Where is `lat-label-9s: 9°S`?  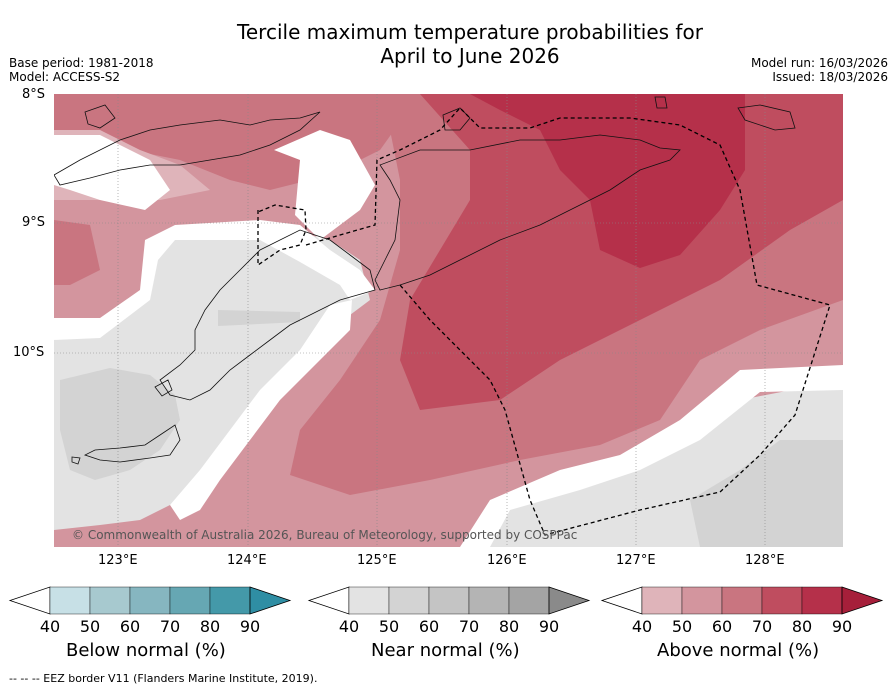 lat-label-9s: 9°S is located at coordinates (34, 222).